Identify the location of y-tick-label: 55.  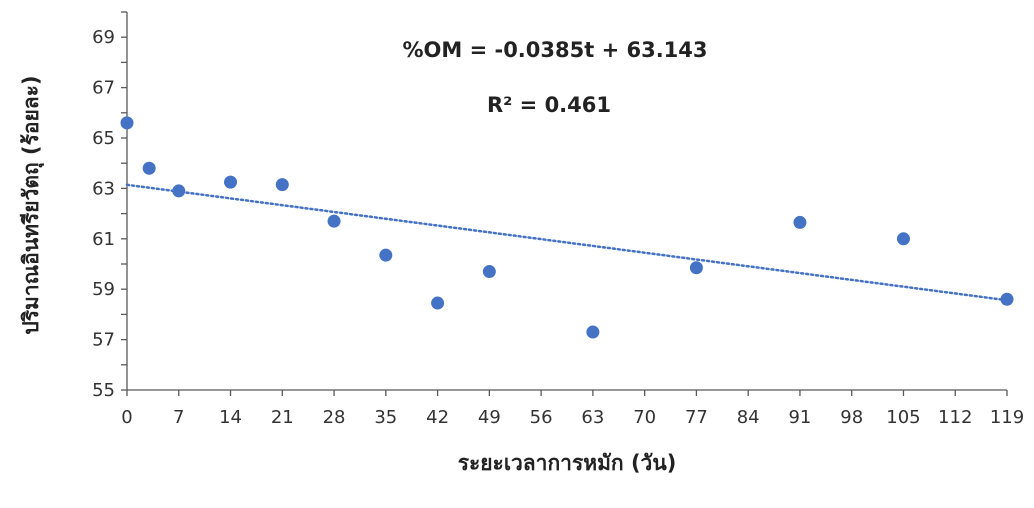
(103, 390).